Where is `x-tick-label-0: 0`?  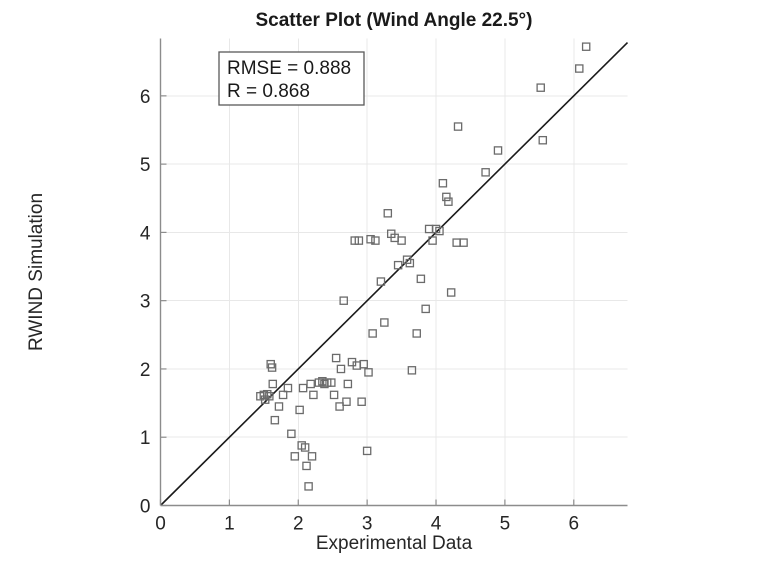
x-tick-label-0: 0 is located at coordinates (160, 524).